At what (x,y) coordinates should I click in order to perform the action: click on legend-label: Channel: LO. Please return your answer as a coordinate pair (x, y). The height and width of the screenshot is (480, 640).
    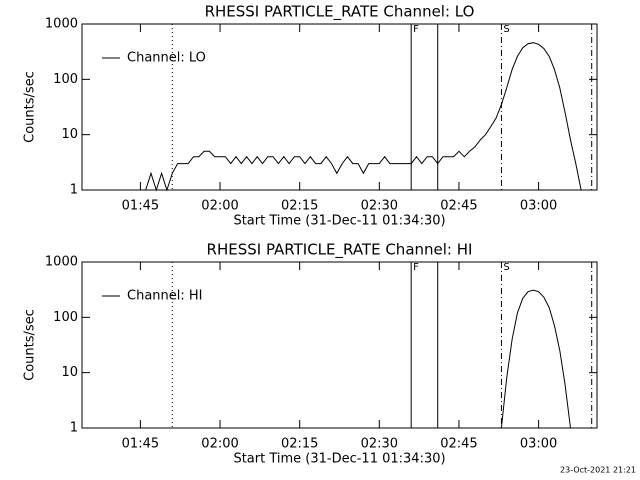
    Looking at the image, I should click on (166, 58).